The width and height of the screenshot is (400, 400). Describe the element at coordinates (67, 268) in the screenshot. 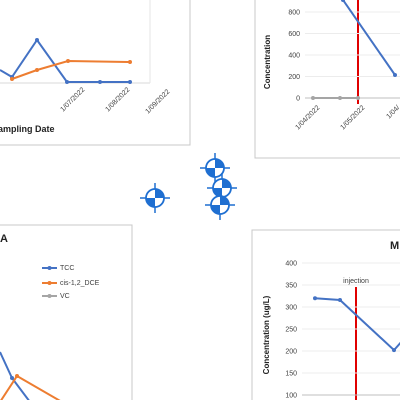

I see `legend-label: TCC` at that location.